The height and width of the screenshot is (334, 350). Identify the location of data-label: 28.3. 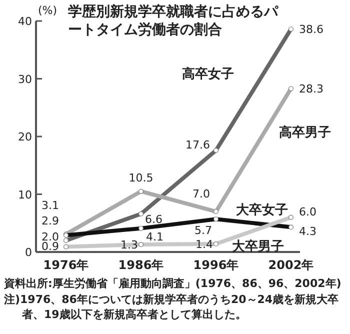
(311, 89).